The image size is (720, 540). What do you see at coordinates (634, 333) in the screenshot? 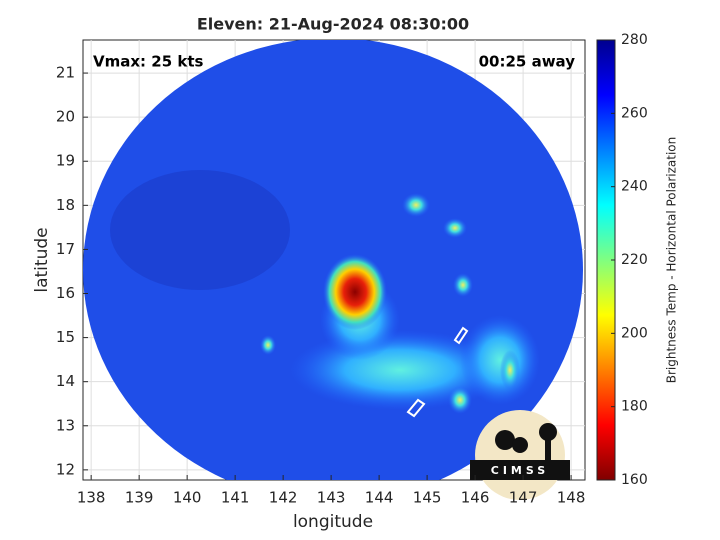
I see `colorbar-tick-label: 200` at bounding box center [634, 333].